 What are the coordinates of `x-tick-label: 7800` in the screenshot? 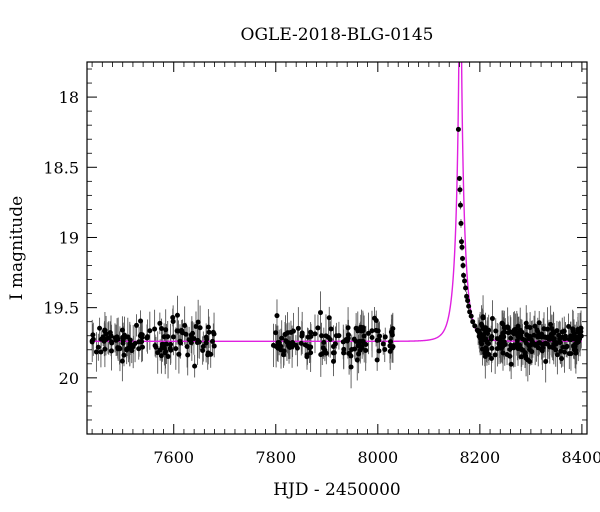 It's located at (275, 457).